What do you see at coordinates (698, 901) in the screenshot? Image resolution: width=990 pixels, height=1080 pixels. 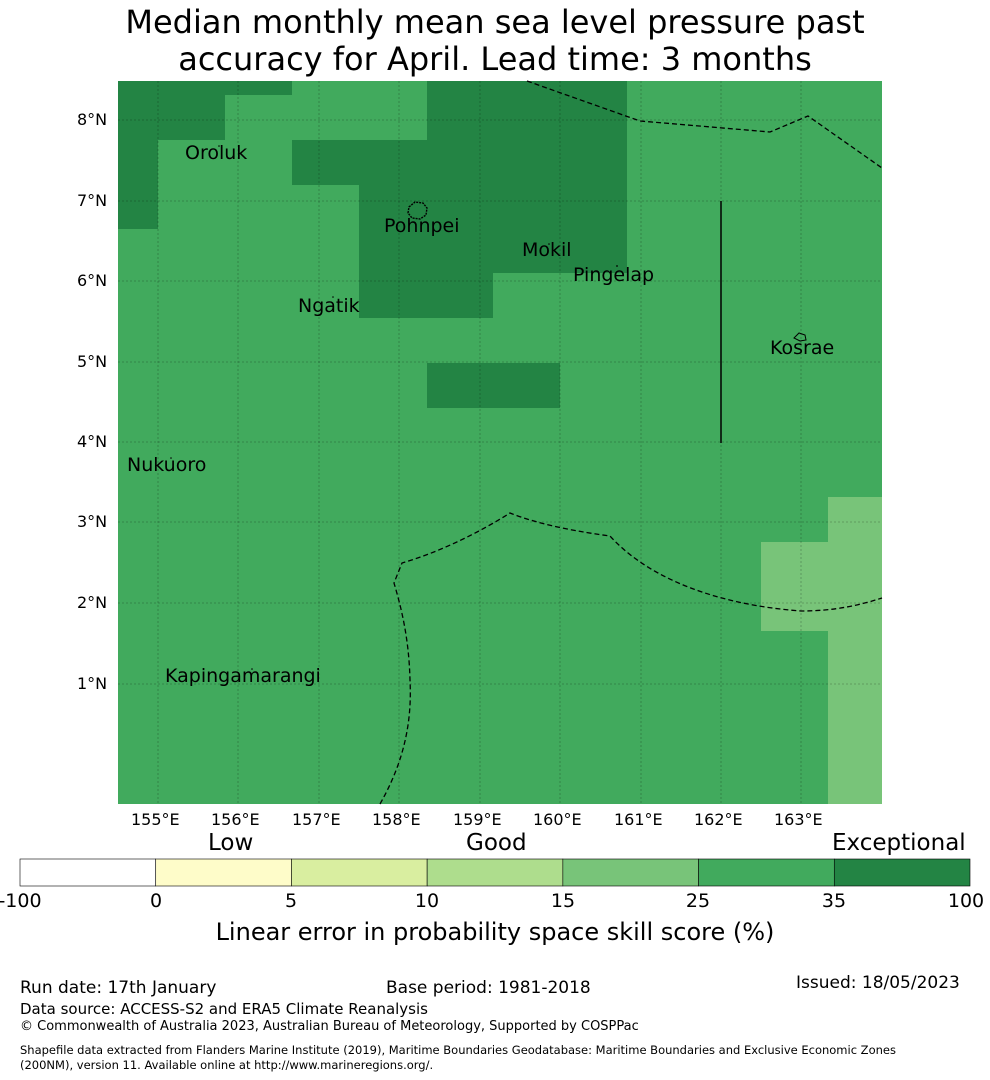 I see `colorbar-tick-label: 25` at bounding box center [698, 901].